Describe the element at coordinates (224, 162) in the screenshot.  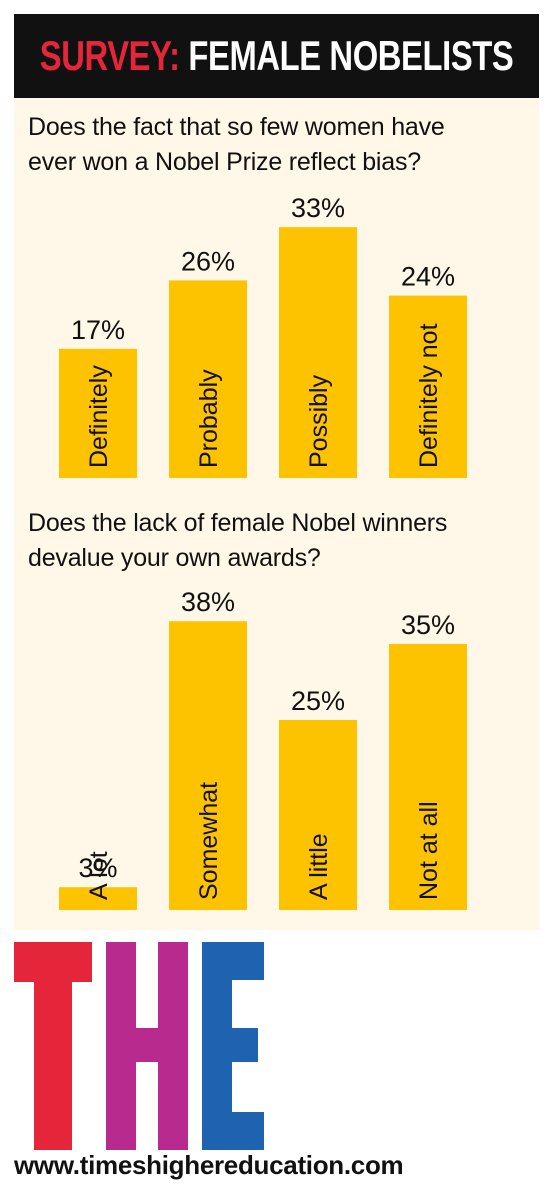
I see `chart-1-title-line-2: ever won a Nobel Prize reflect bias?` at that location.